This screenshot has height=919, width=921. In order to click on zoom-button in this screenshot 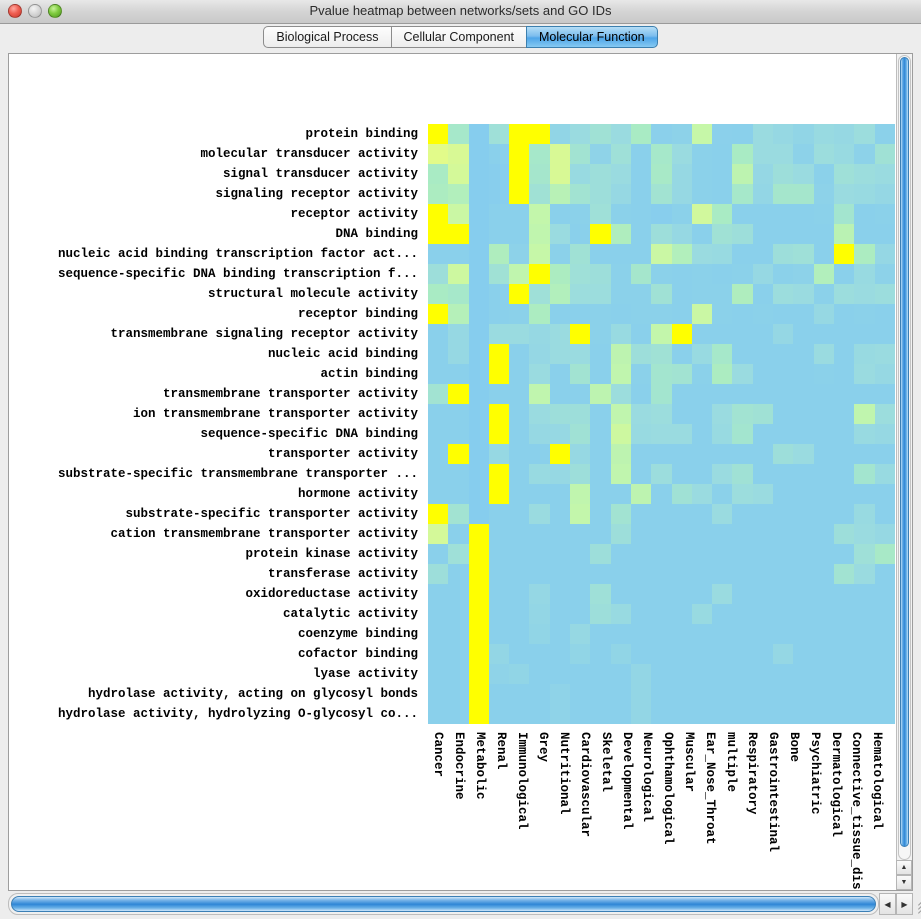, I will do `click(55, 11)`.